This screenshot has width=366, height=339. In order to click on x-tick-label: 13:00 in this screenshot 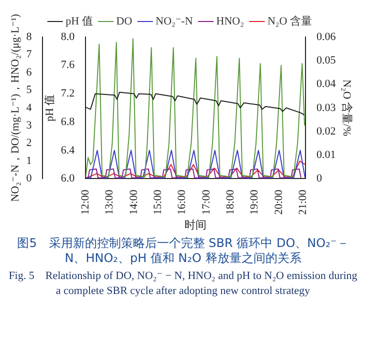, I will do `click(110, 202)`.